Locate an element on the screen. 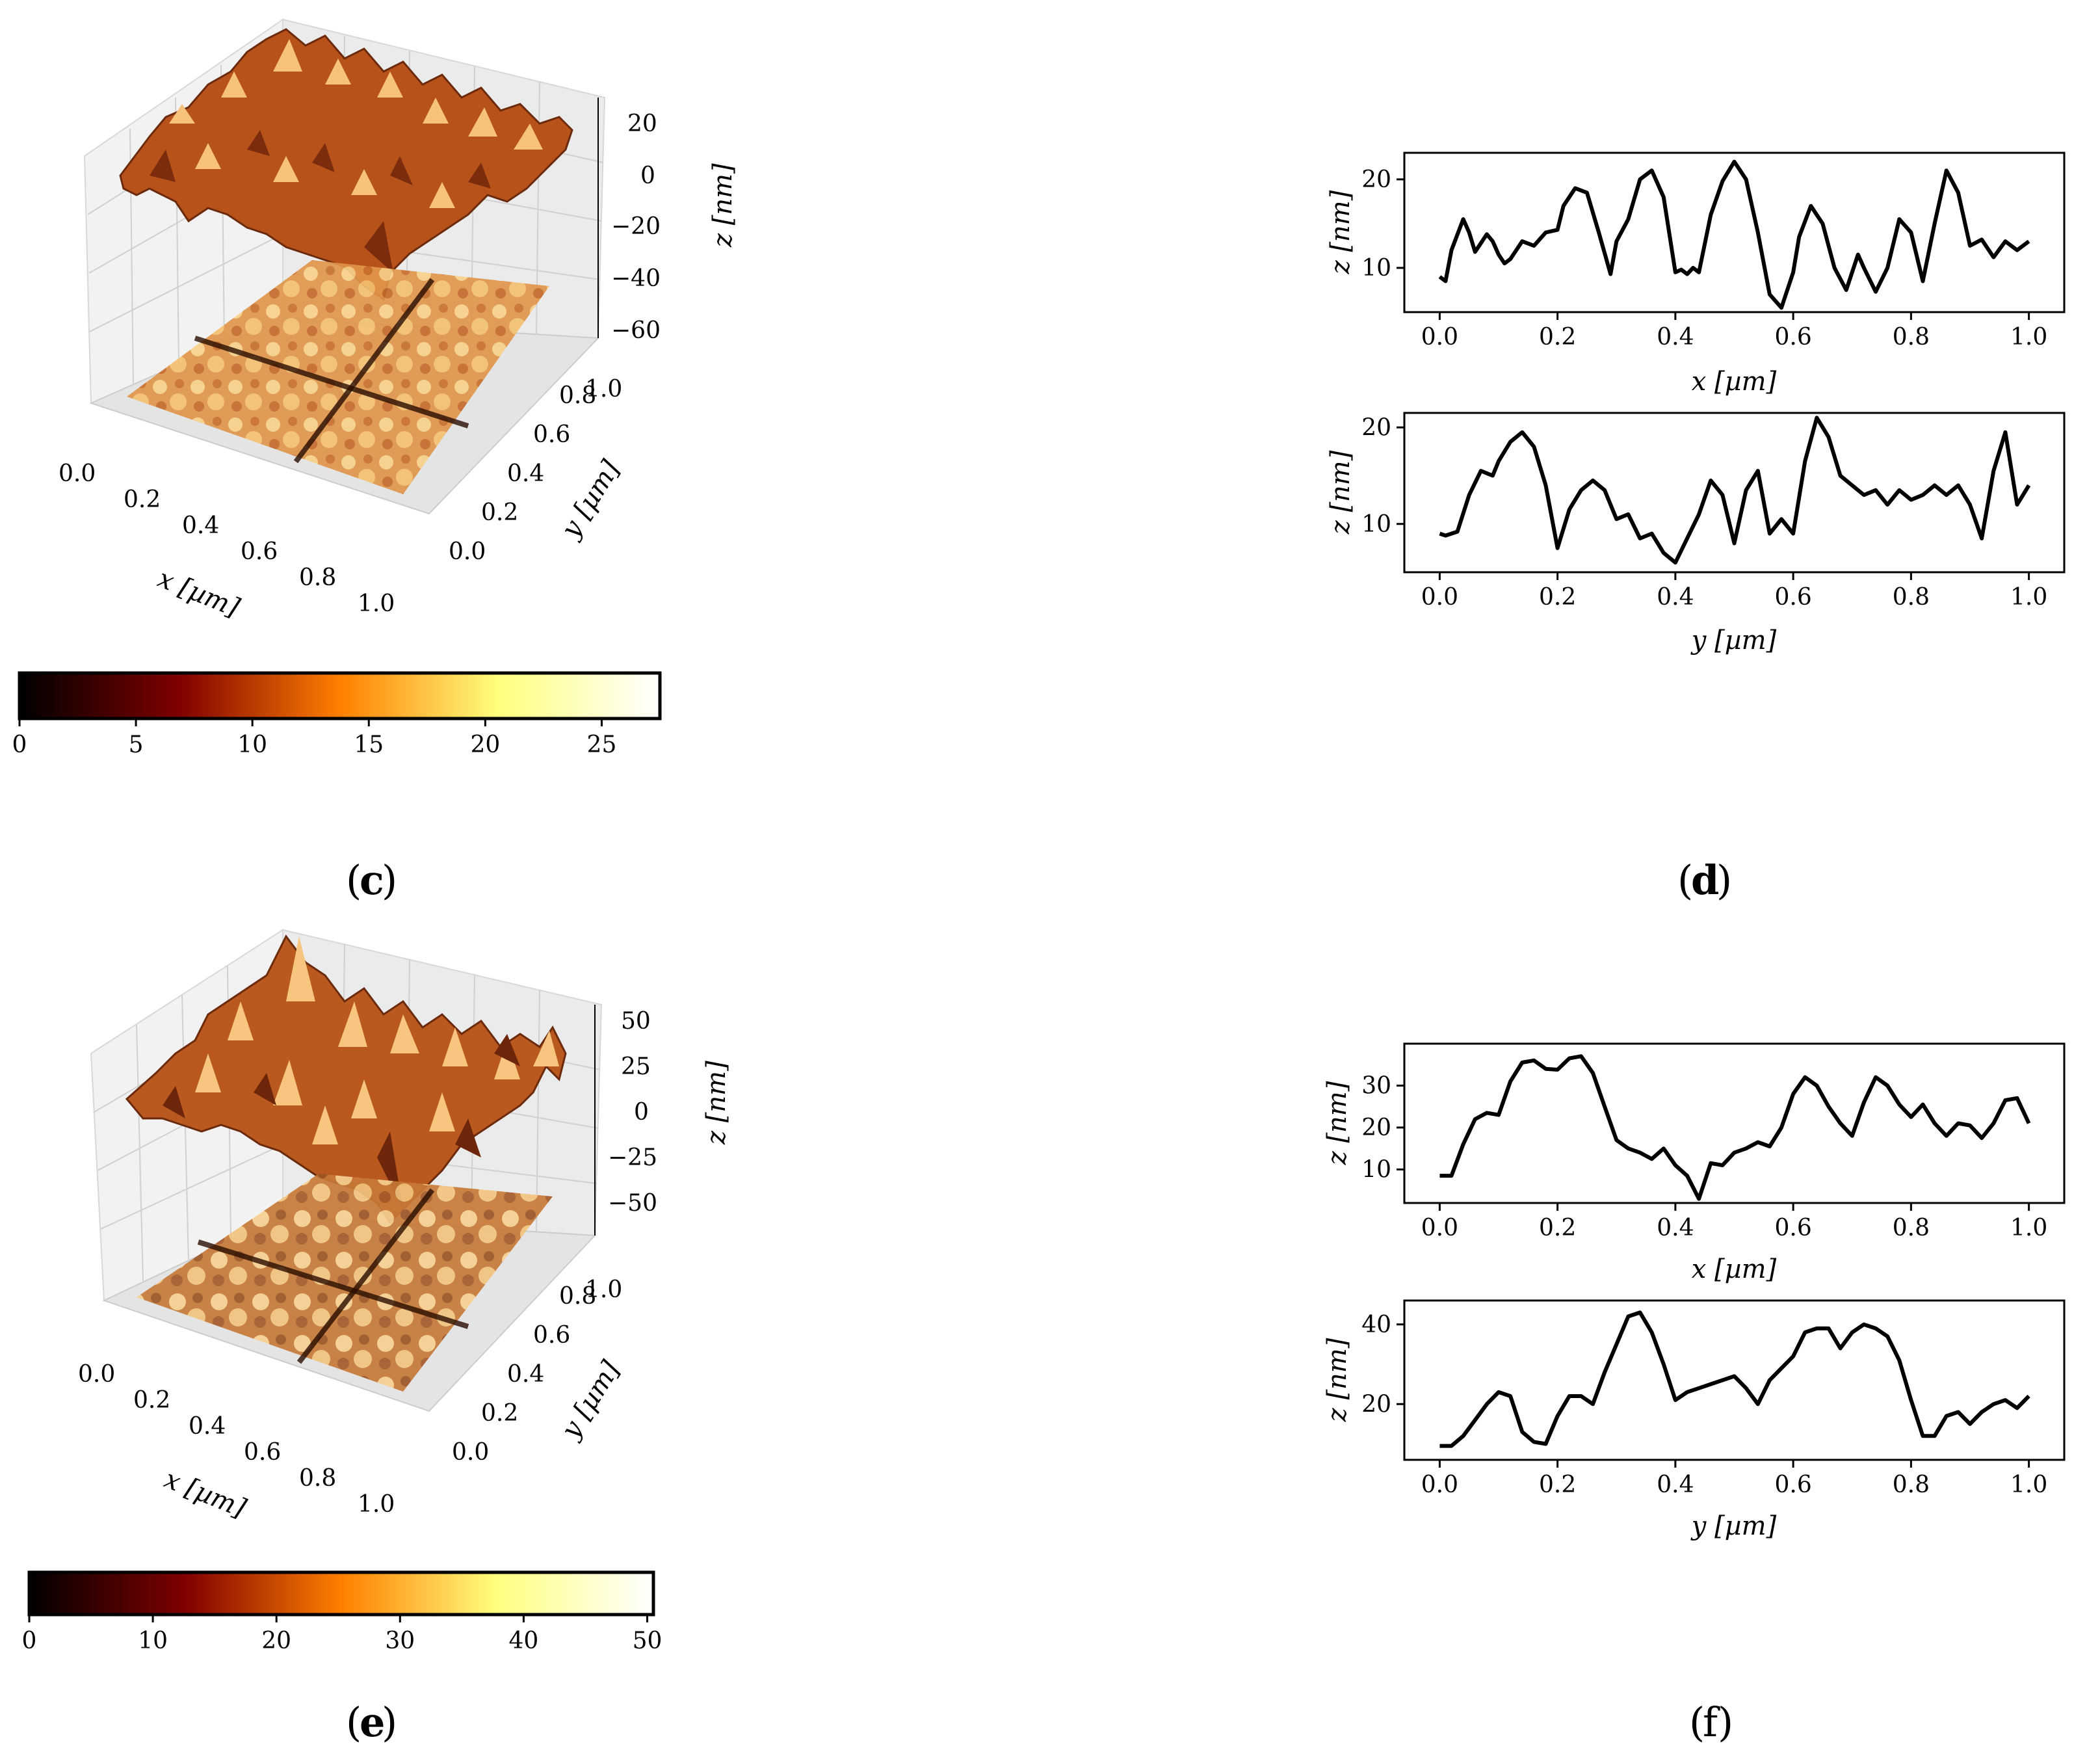 Image resolution: width=2100 pixels, height=1757 pixels. colorbar-tick-label: 30 is located at coordinates (400, 1641).